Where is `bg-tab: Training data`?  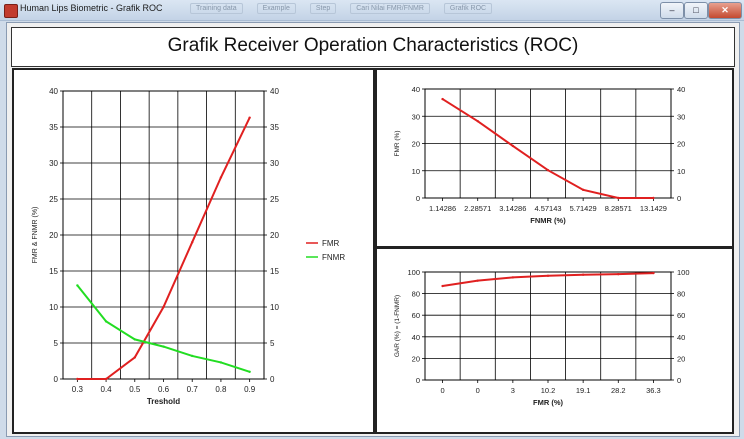 bg-tab: Training data is located at coordinates (216, 8).